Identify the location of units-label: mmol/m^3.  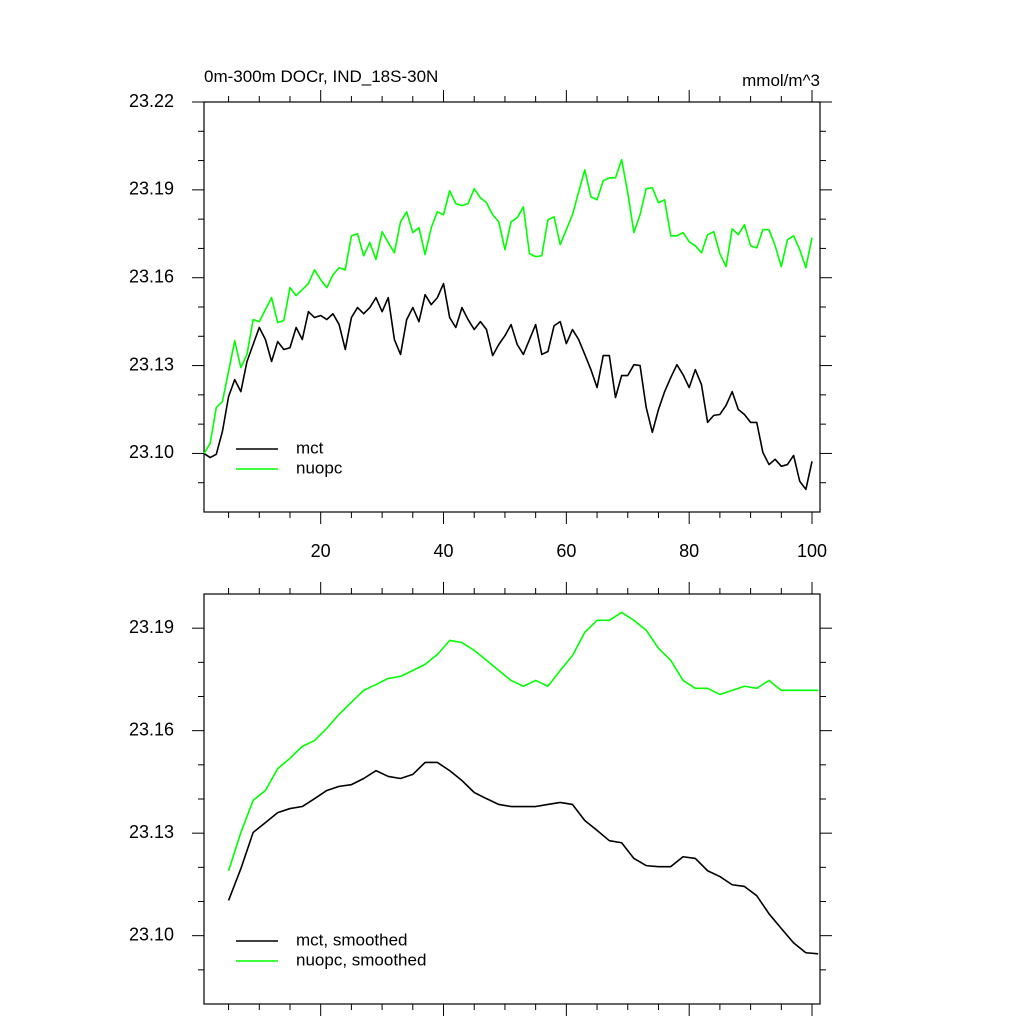
(781, 80).